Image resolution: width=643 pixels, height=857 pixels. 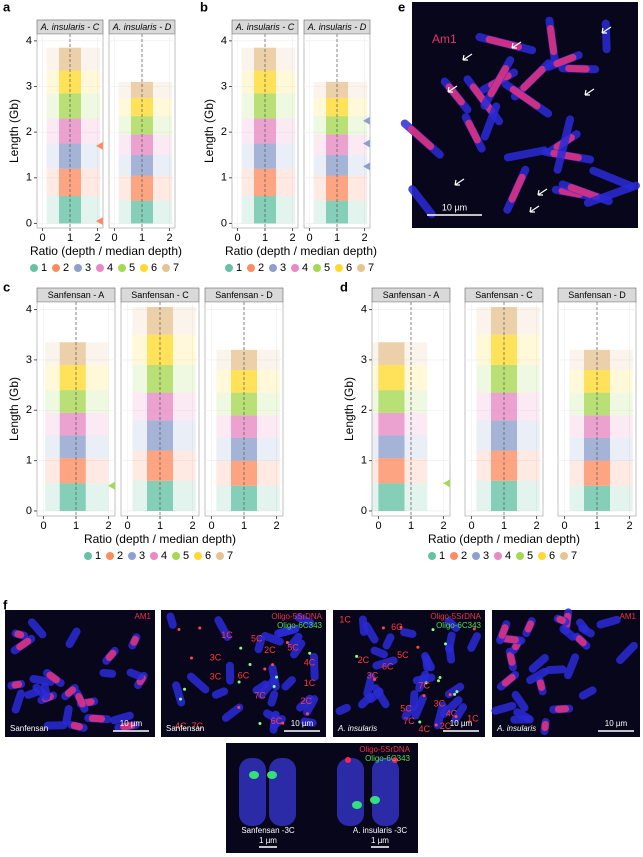 What do you see at coordinates (380, 840) in the screenshot?
I see `scale-label: 1 µm` at bounding box center [380, 840].